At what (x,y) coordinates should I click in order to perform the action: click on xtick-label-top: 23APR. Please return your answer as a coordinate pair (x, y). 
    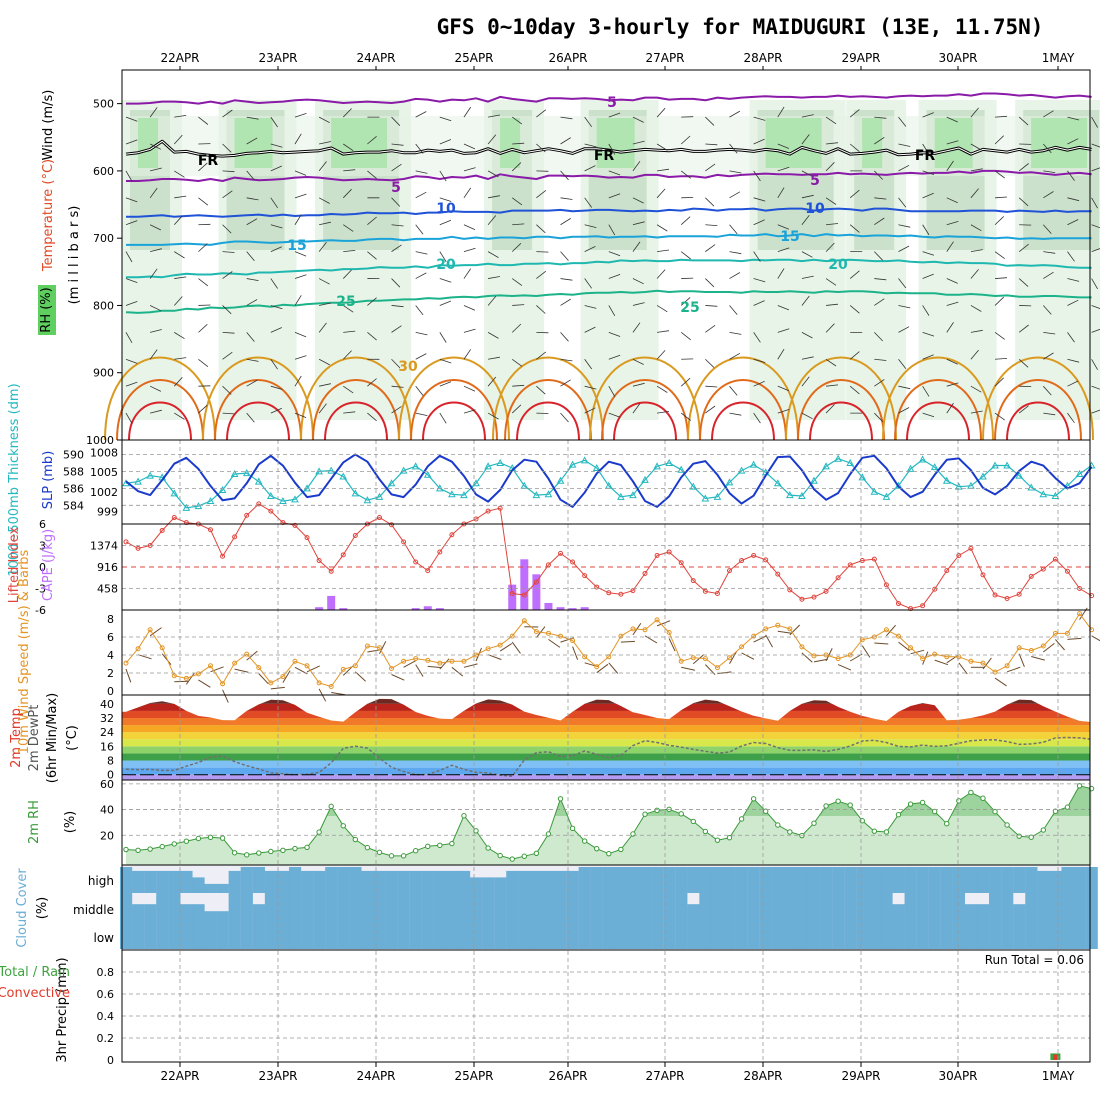
    Looking at the image, I should click on (277, 58).